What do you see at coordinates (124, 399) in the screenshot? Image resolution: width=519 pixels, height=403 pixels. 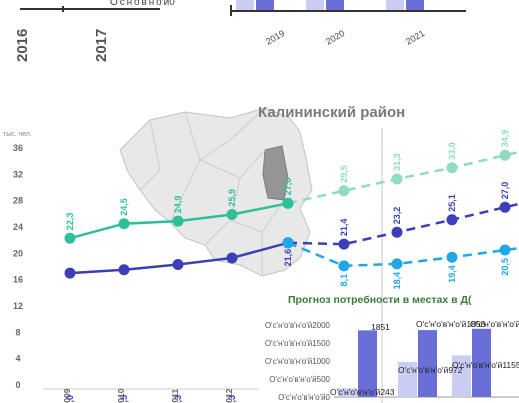 I see `data-label: 17,5` at bounding box center [124, 399].